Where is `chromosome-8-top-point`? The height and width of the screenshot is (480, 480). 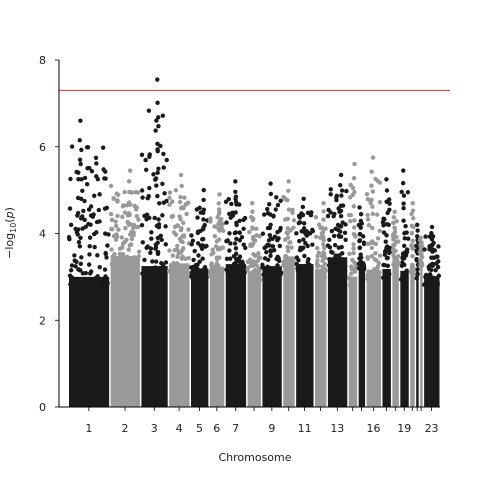
chromosome-8-top-point is located at coordinates (252, 203).